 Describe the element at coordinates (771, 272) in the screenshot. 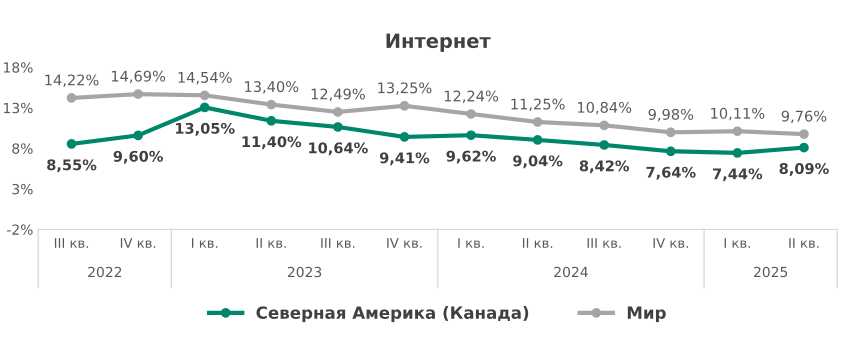

I see `text: 2025` at that location.